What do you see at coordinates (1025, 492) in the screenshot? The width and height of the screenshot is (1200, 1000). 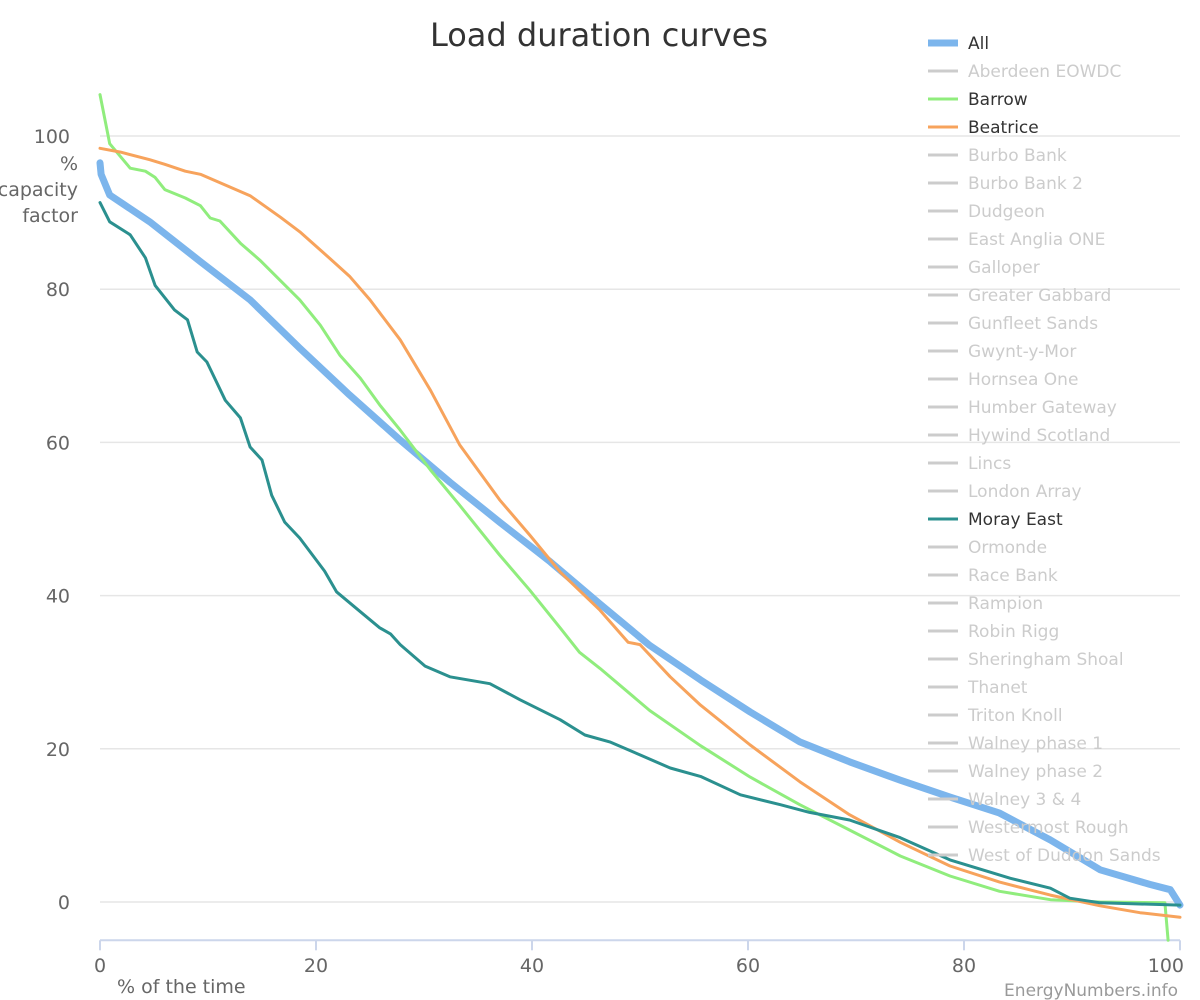 I see `legend-label: London Array` at bounding box center [1025, 492].